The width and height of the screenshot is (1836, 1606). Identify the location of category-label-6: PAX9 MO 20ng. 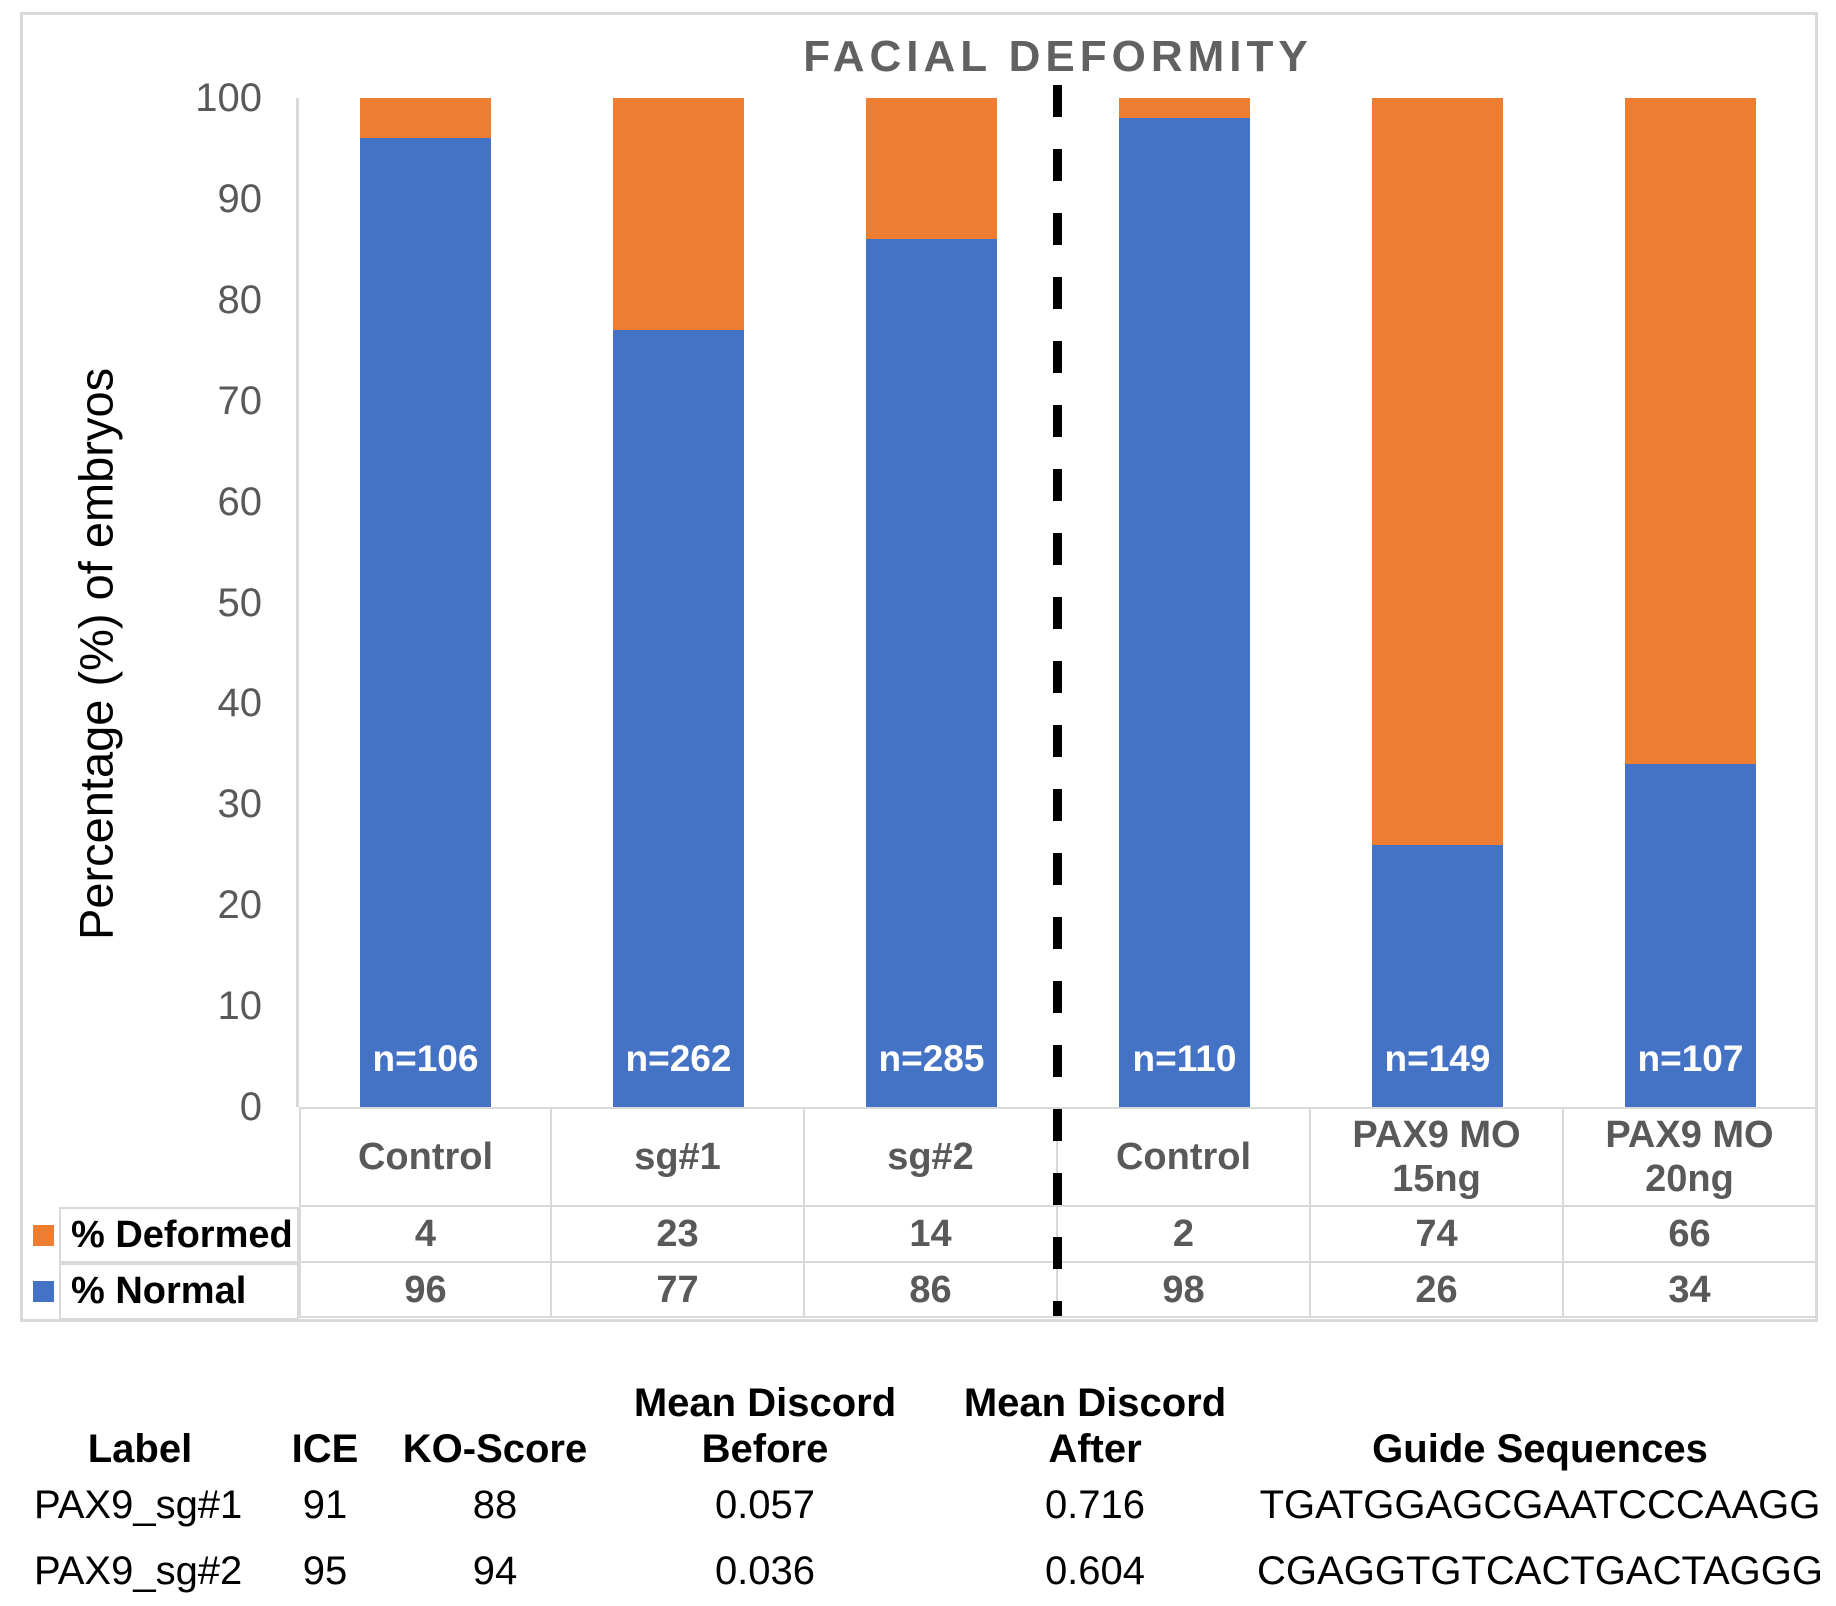
(1690, 1157).